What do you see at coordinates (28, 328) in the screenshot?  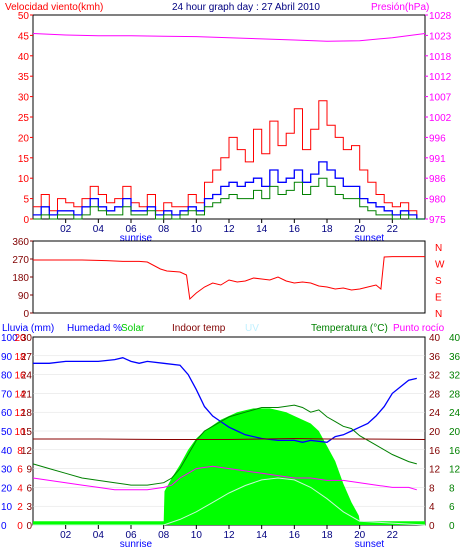 I see `rain-label: Lluvia (mm)` at bounding box center [28, 328].